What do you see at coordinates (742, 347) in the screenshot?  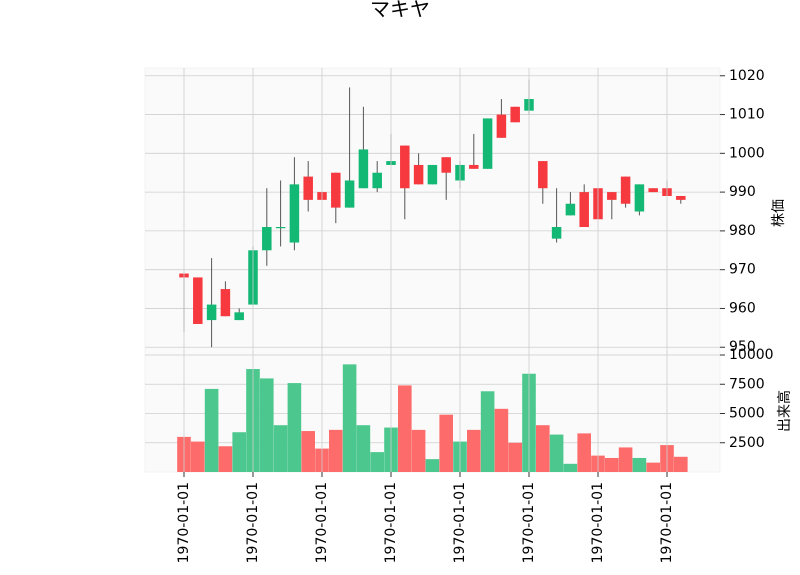 I see `price-tick-label: 950` at bounding box center [742, 347].